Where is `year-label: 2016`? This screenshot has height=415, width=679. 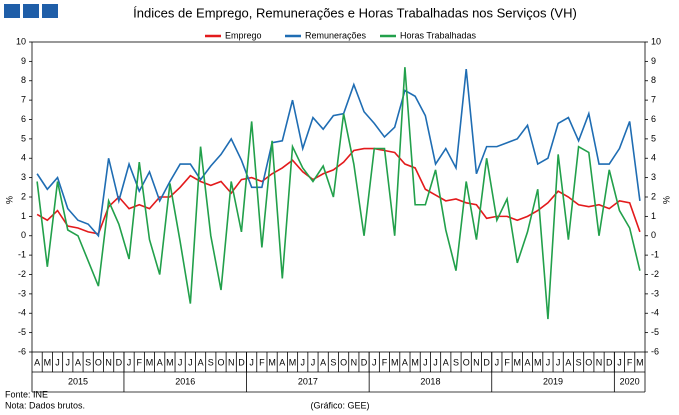
year-label: 2016 is located at coordinates (185, 381).